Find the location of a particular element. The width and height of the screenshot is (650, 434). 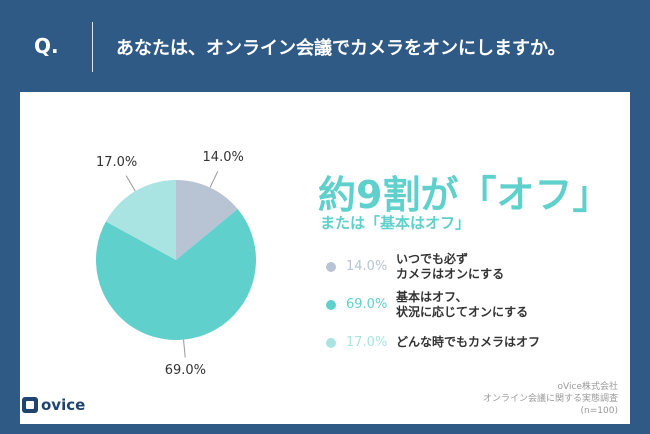

headline: 約9割が「オフ」 is located at coordinates (464, 195).